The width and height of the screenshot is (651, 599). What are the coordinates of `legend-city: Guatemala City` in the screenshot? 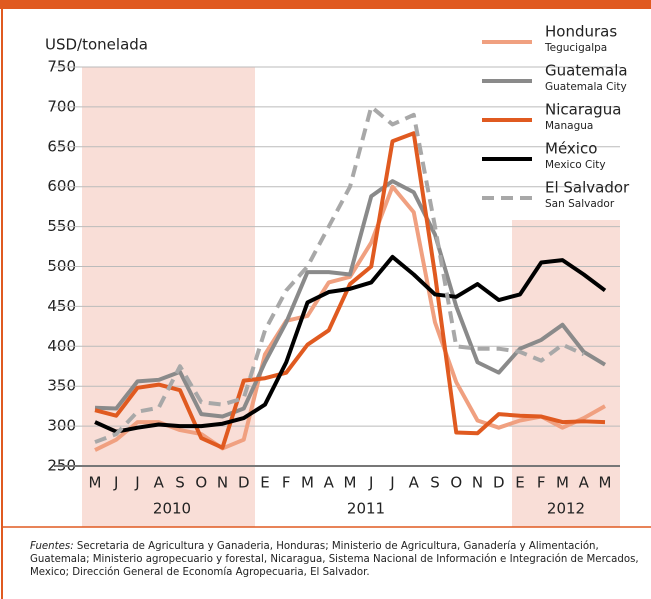 It's located at (586, 87).